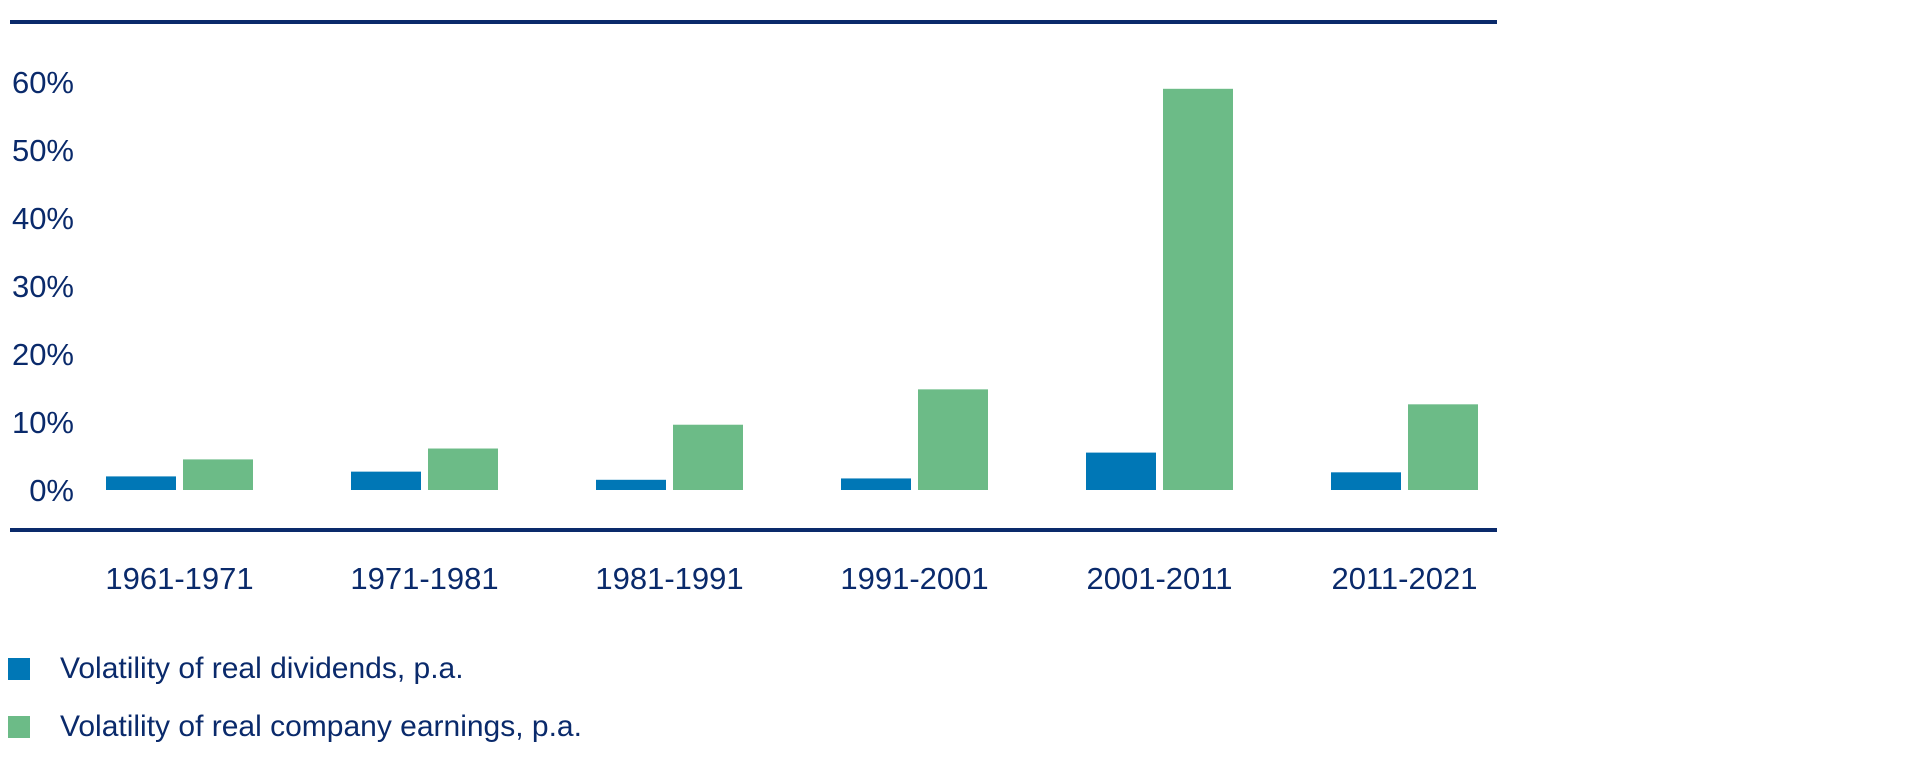  Describe the element at coordinates (1405, 578) in the screenshot. I see `x-tick-label: 2011-2021` at that location.